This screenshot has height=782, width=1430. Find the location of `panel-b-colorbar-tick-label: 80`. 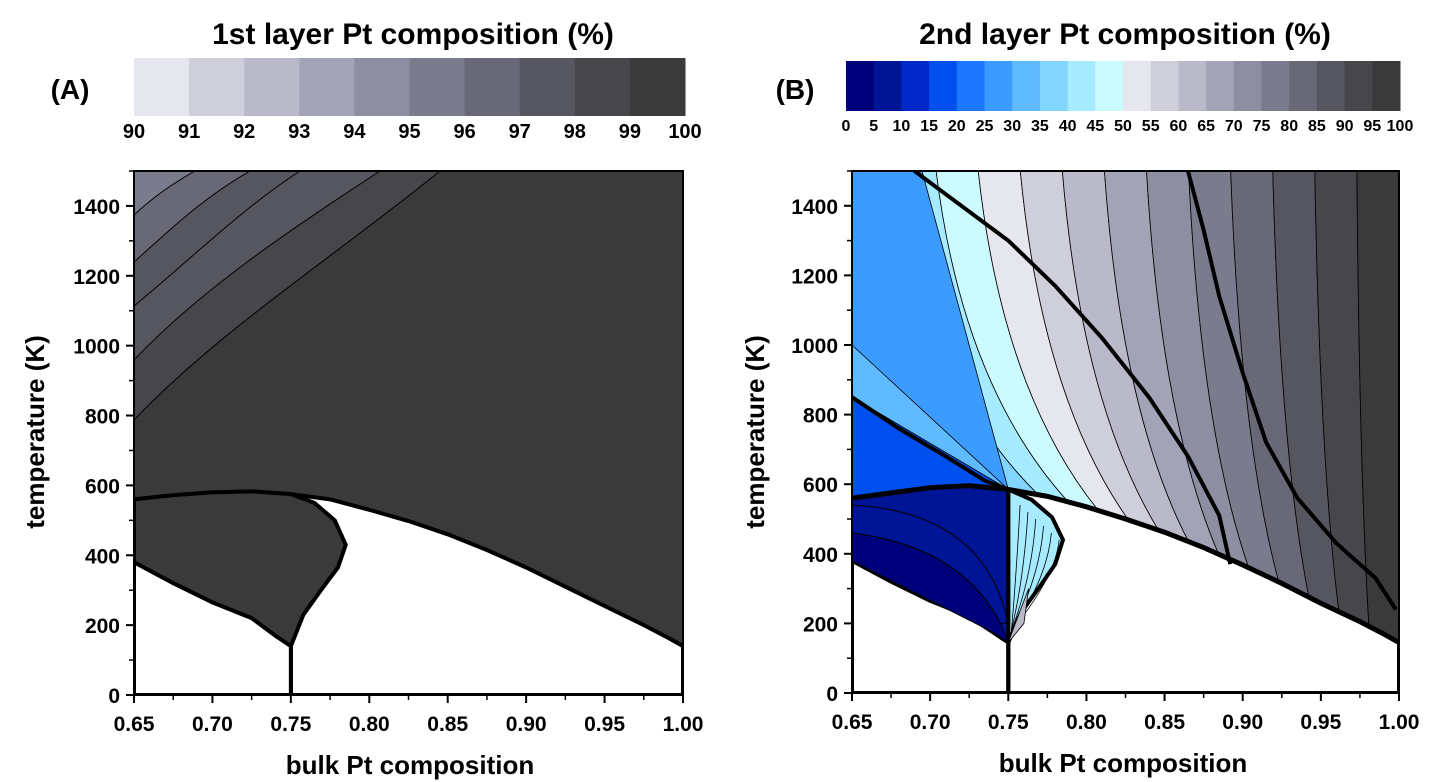

panel-b-colorbar-tick-label: 80 is located at coordinates (1289, 126).